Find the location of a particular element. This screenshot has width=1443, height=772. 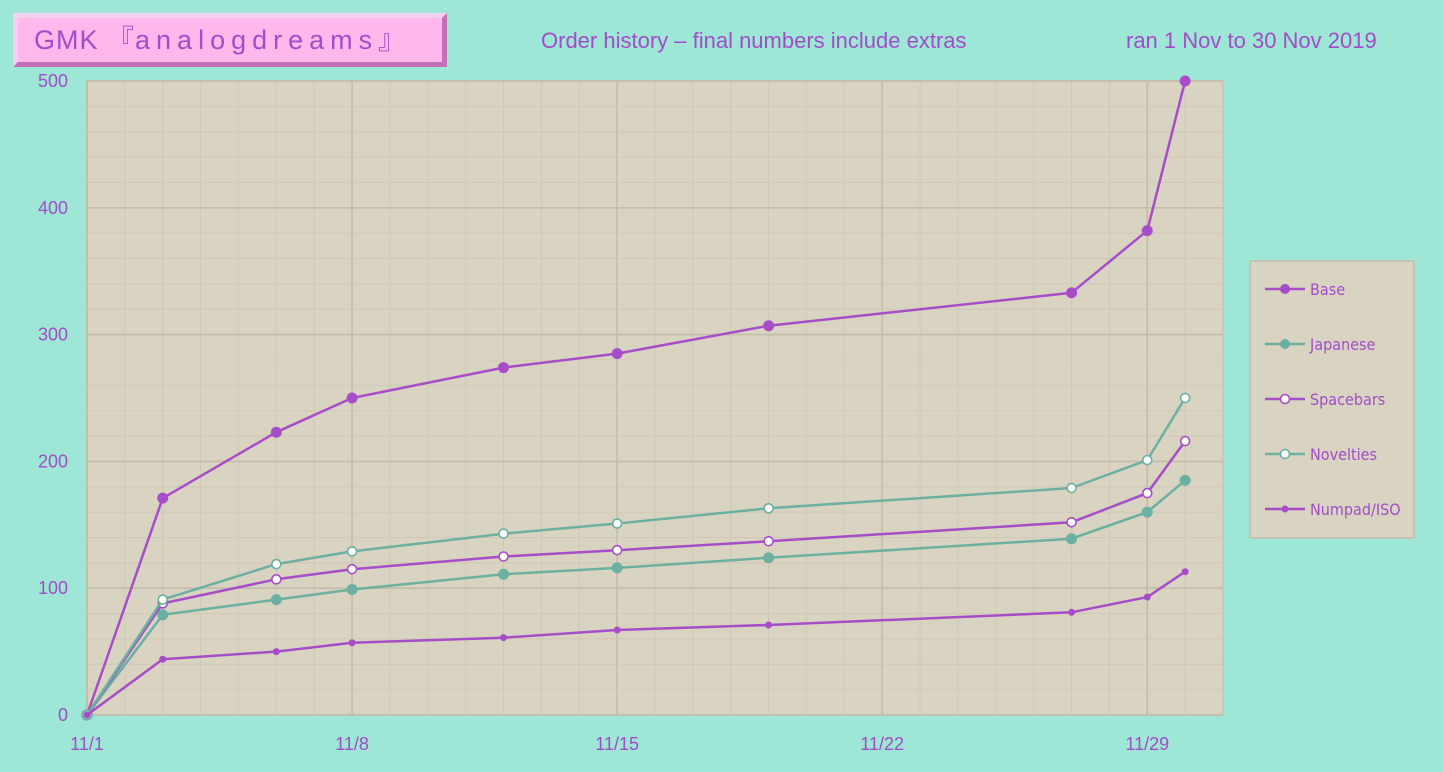

legend-label: Numpad/ISO is located at coordinates (1355, 509).